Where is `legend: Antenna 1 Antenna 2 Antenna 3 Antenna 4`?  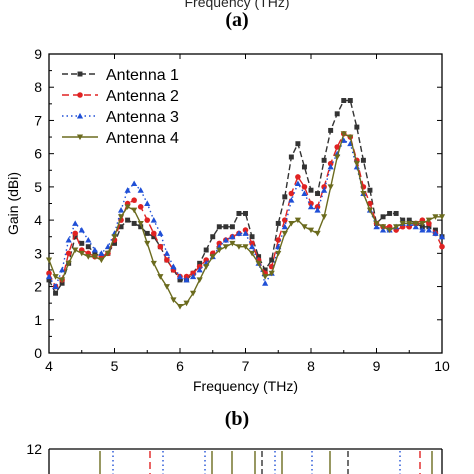
legend: Antenna 1 Antenna 2 Antenna 3 Antenna 4 is located at coordinates (120, 107).